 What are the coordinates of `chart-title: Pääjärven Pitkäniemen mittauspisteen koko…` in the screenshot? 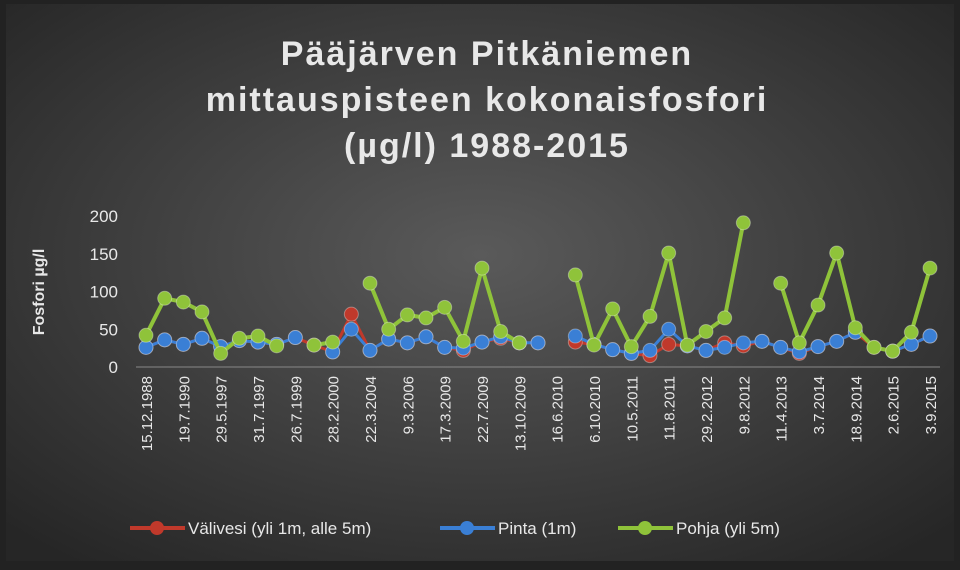 It's located at (487, 100).